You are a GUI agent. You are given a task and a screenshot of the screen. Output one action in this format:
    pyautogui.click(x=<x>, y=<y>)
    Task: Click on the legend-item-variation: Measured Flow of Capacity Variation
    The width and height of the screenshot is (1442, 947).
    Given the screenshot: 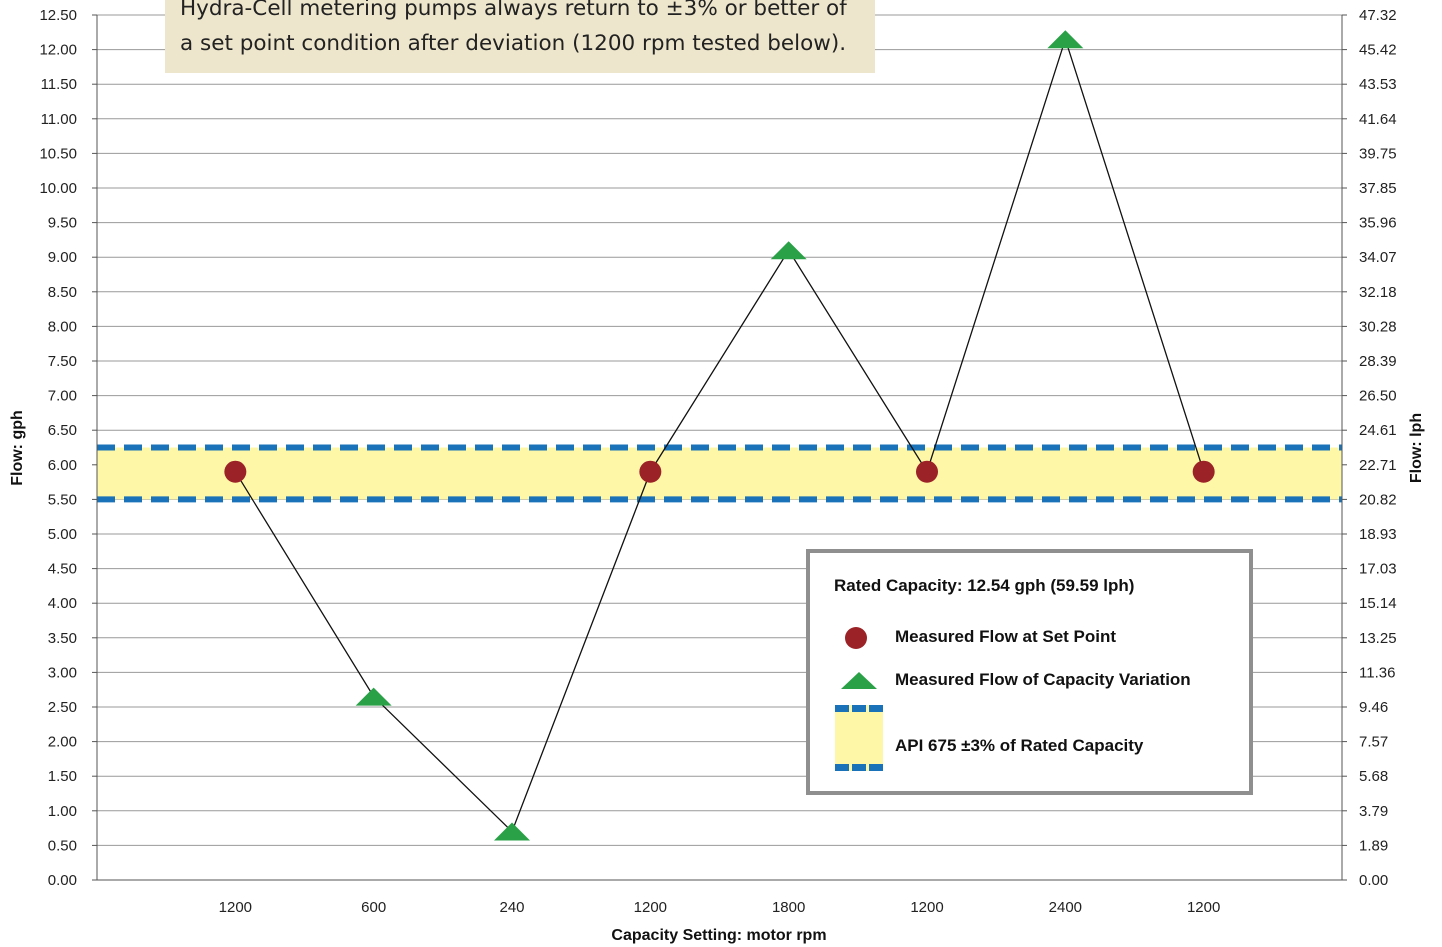 What is the action you would take?
    pyautogui.click(x=1029, y=681)
    